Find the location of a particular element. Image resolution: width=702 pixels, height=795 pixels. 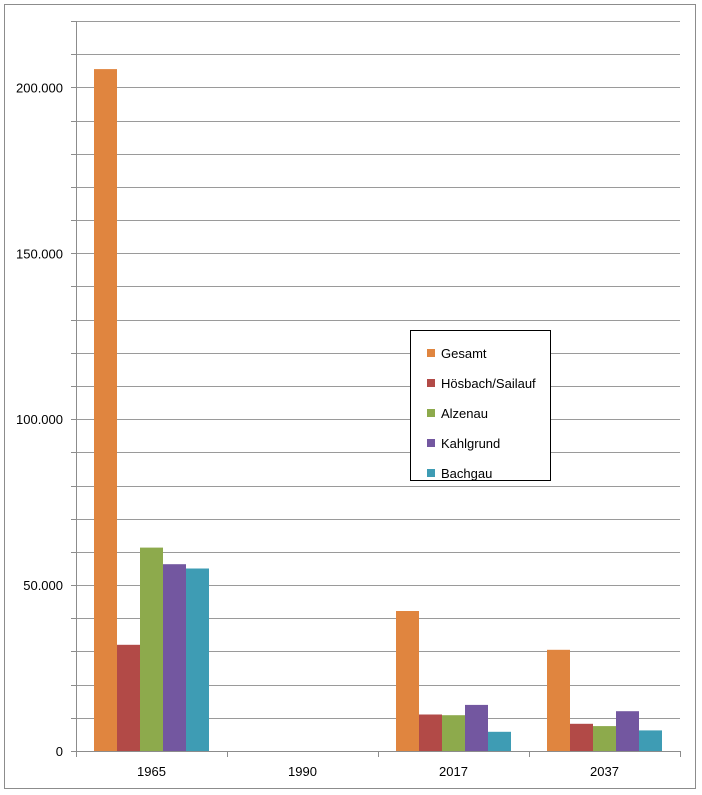

legend-item: Kahlgrund is located at coordinates (480, 443).